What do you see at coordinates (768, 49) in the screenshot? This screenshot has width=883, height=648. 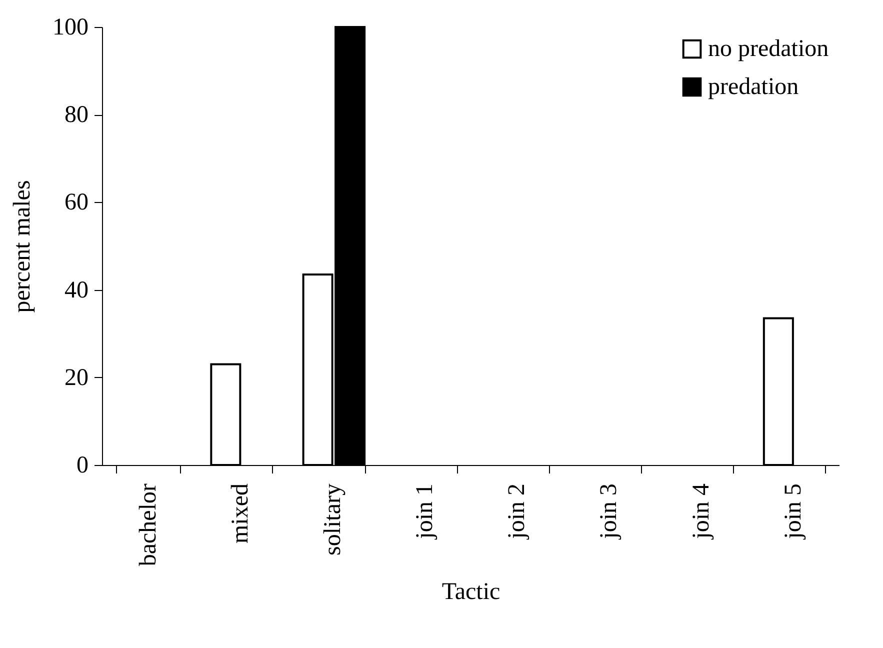 I see `legend-label: no predation` at bounding box center [768, 49].